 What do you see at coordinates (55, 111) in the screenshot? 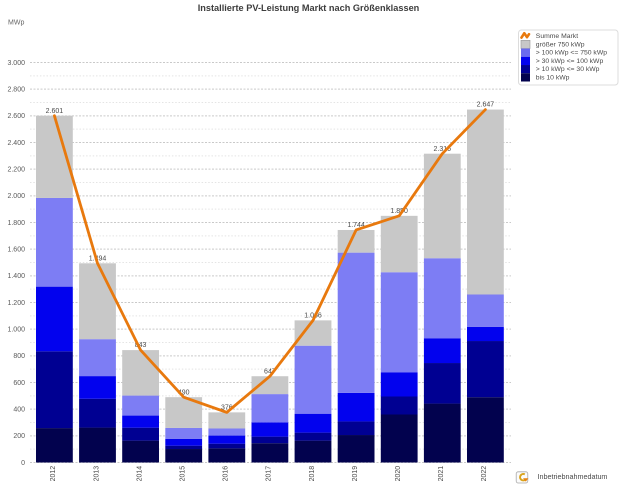
I see `svg-text: 2.601` at bounding box center [55, 111].